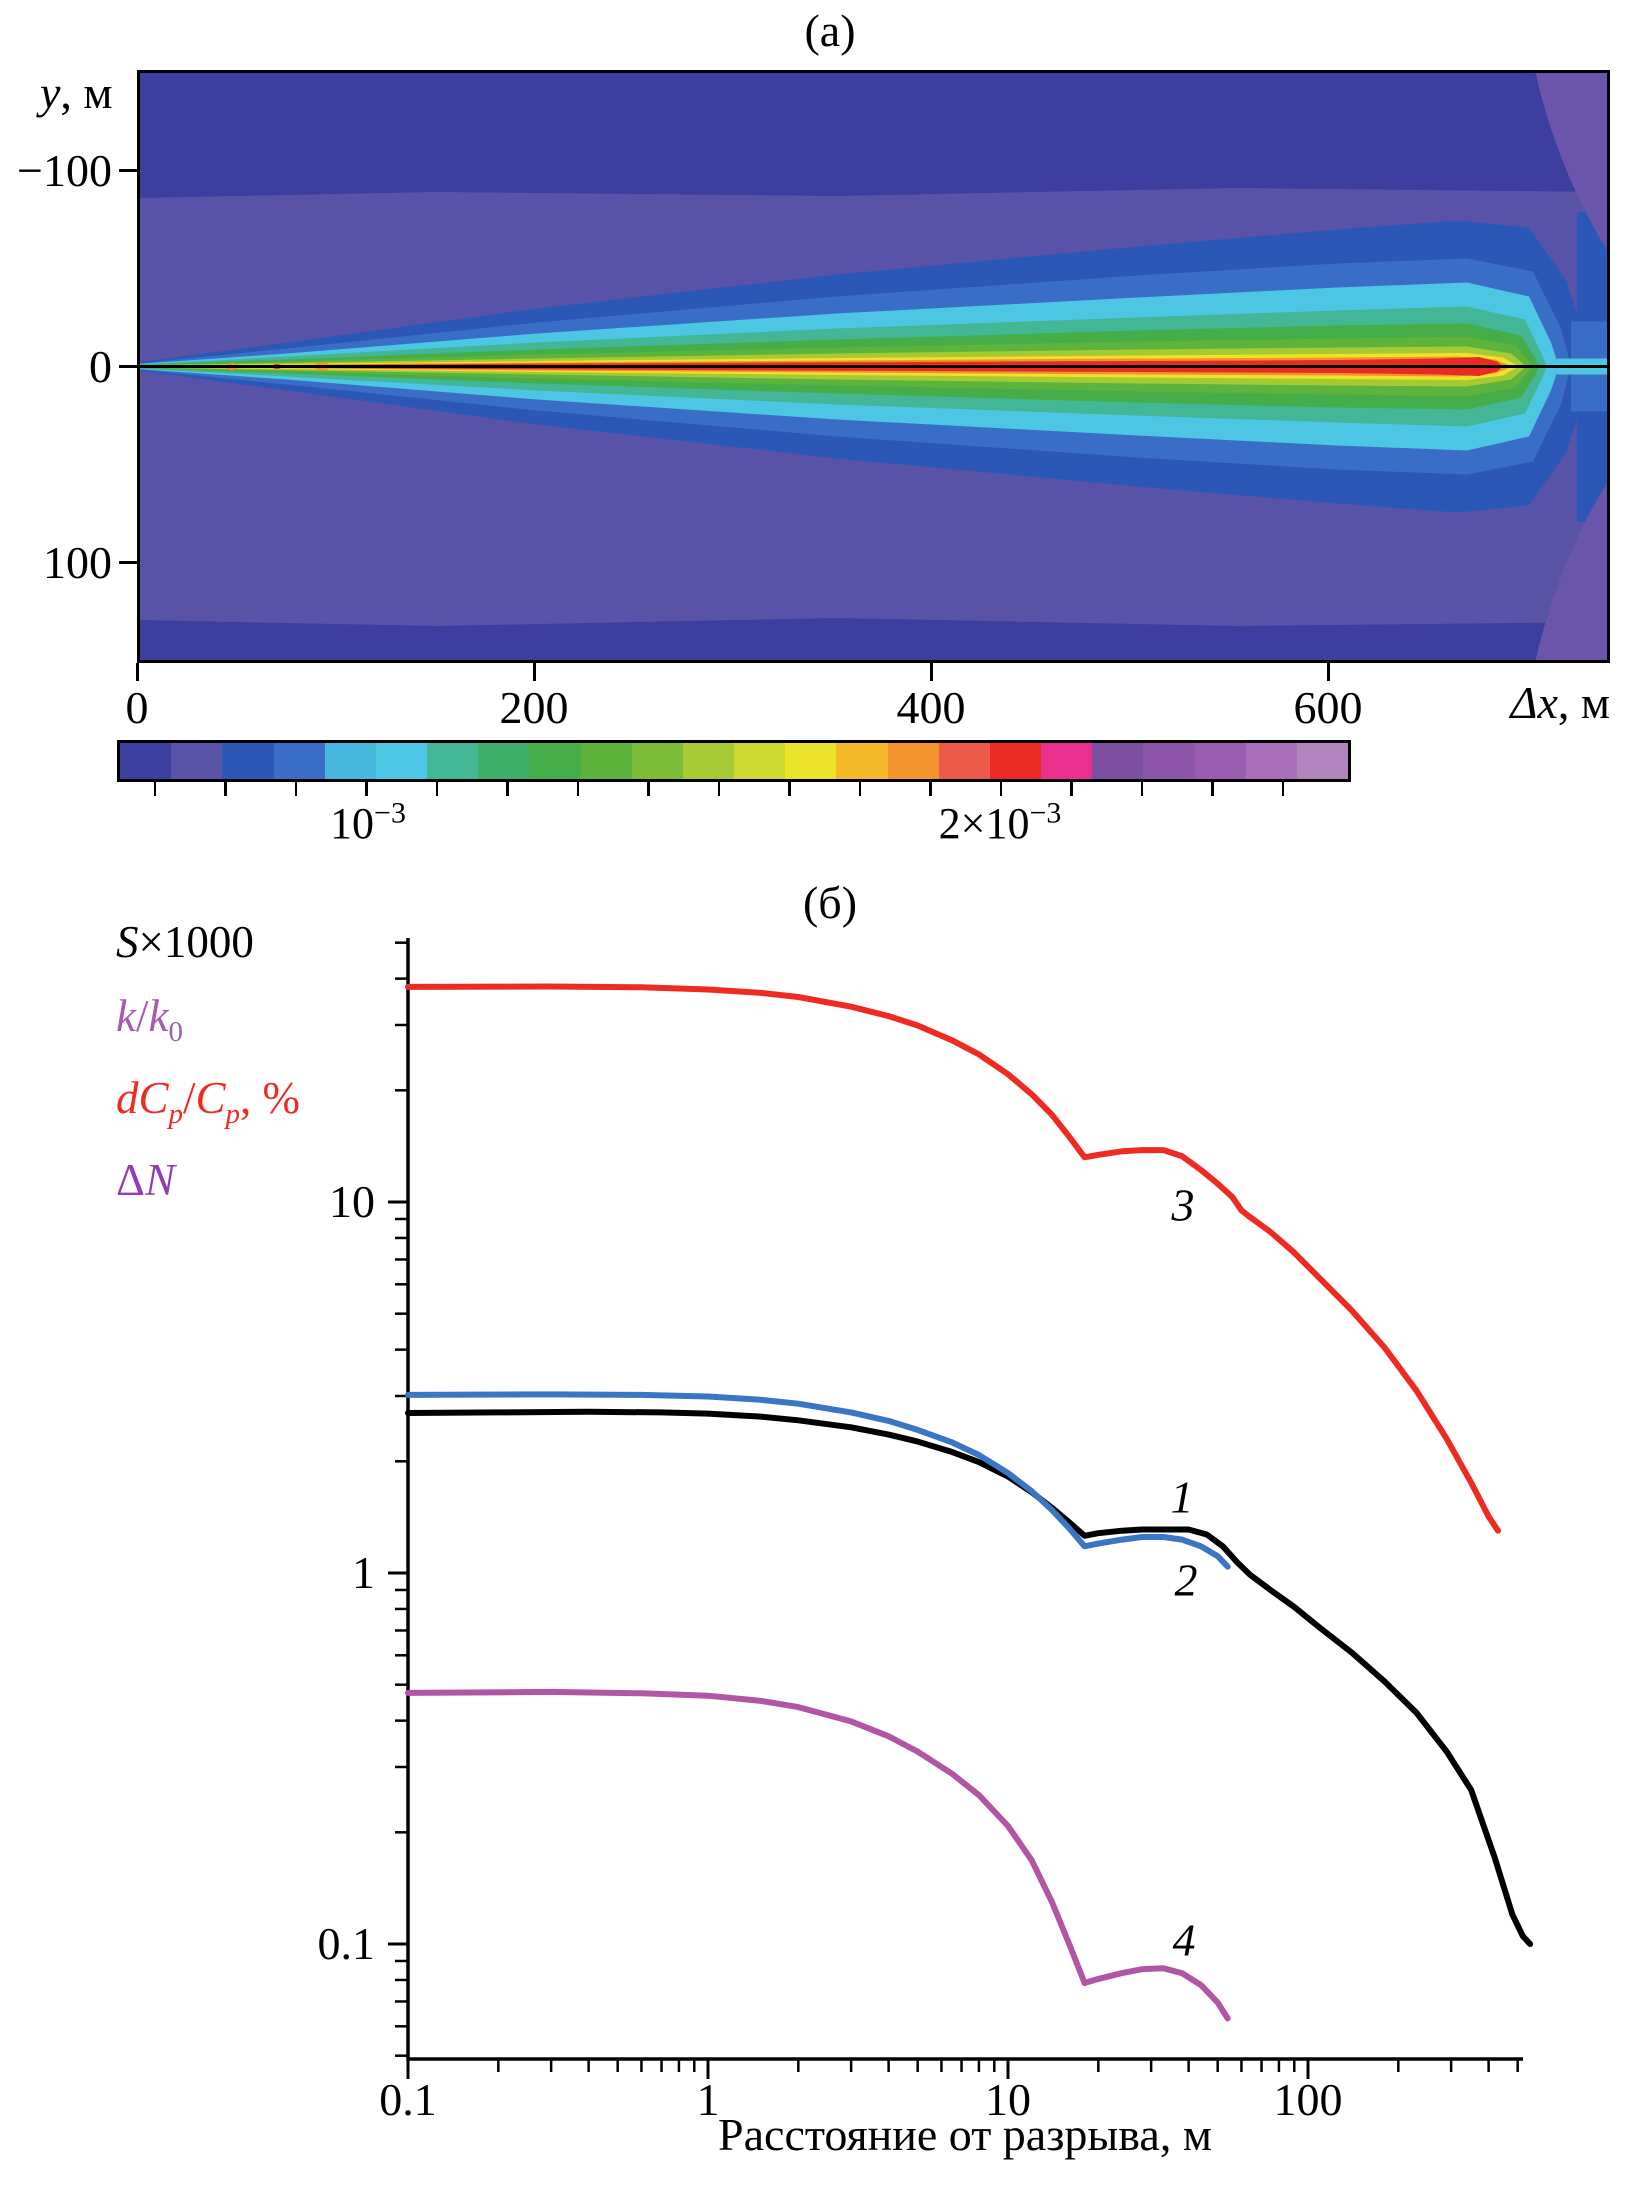 Image resolution: width=1651 pixels, height=2195 pixels. Describe the element at coordinates (77, 562) in the screenshot. I see `y-tick-label: 100` at that location.